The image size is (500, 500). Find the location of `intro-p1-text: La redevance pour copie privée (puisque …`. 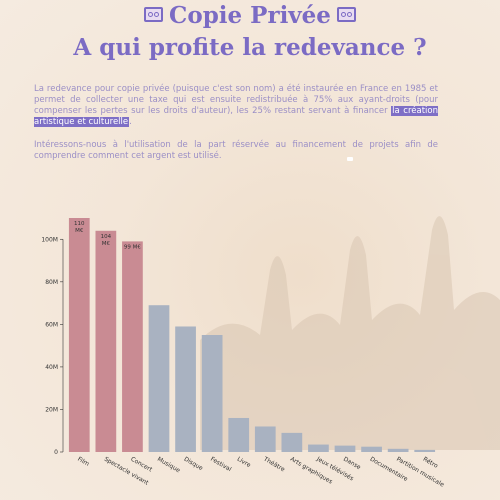

intro-p1-text: La redevance pour copie privée (puisque … is located at coordinates (236, 100).